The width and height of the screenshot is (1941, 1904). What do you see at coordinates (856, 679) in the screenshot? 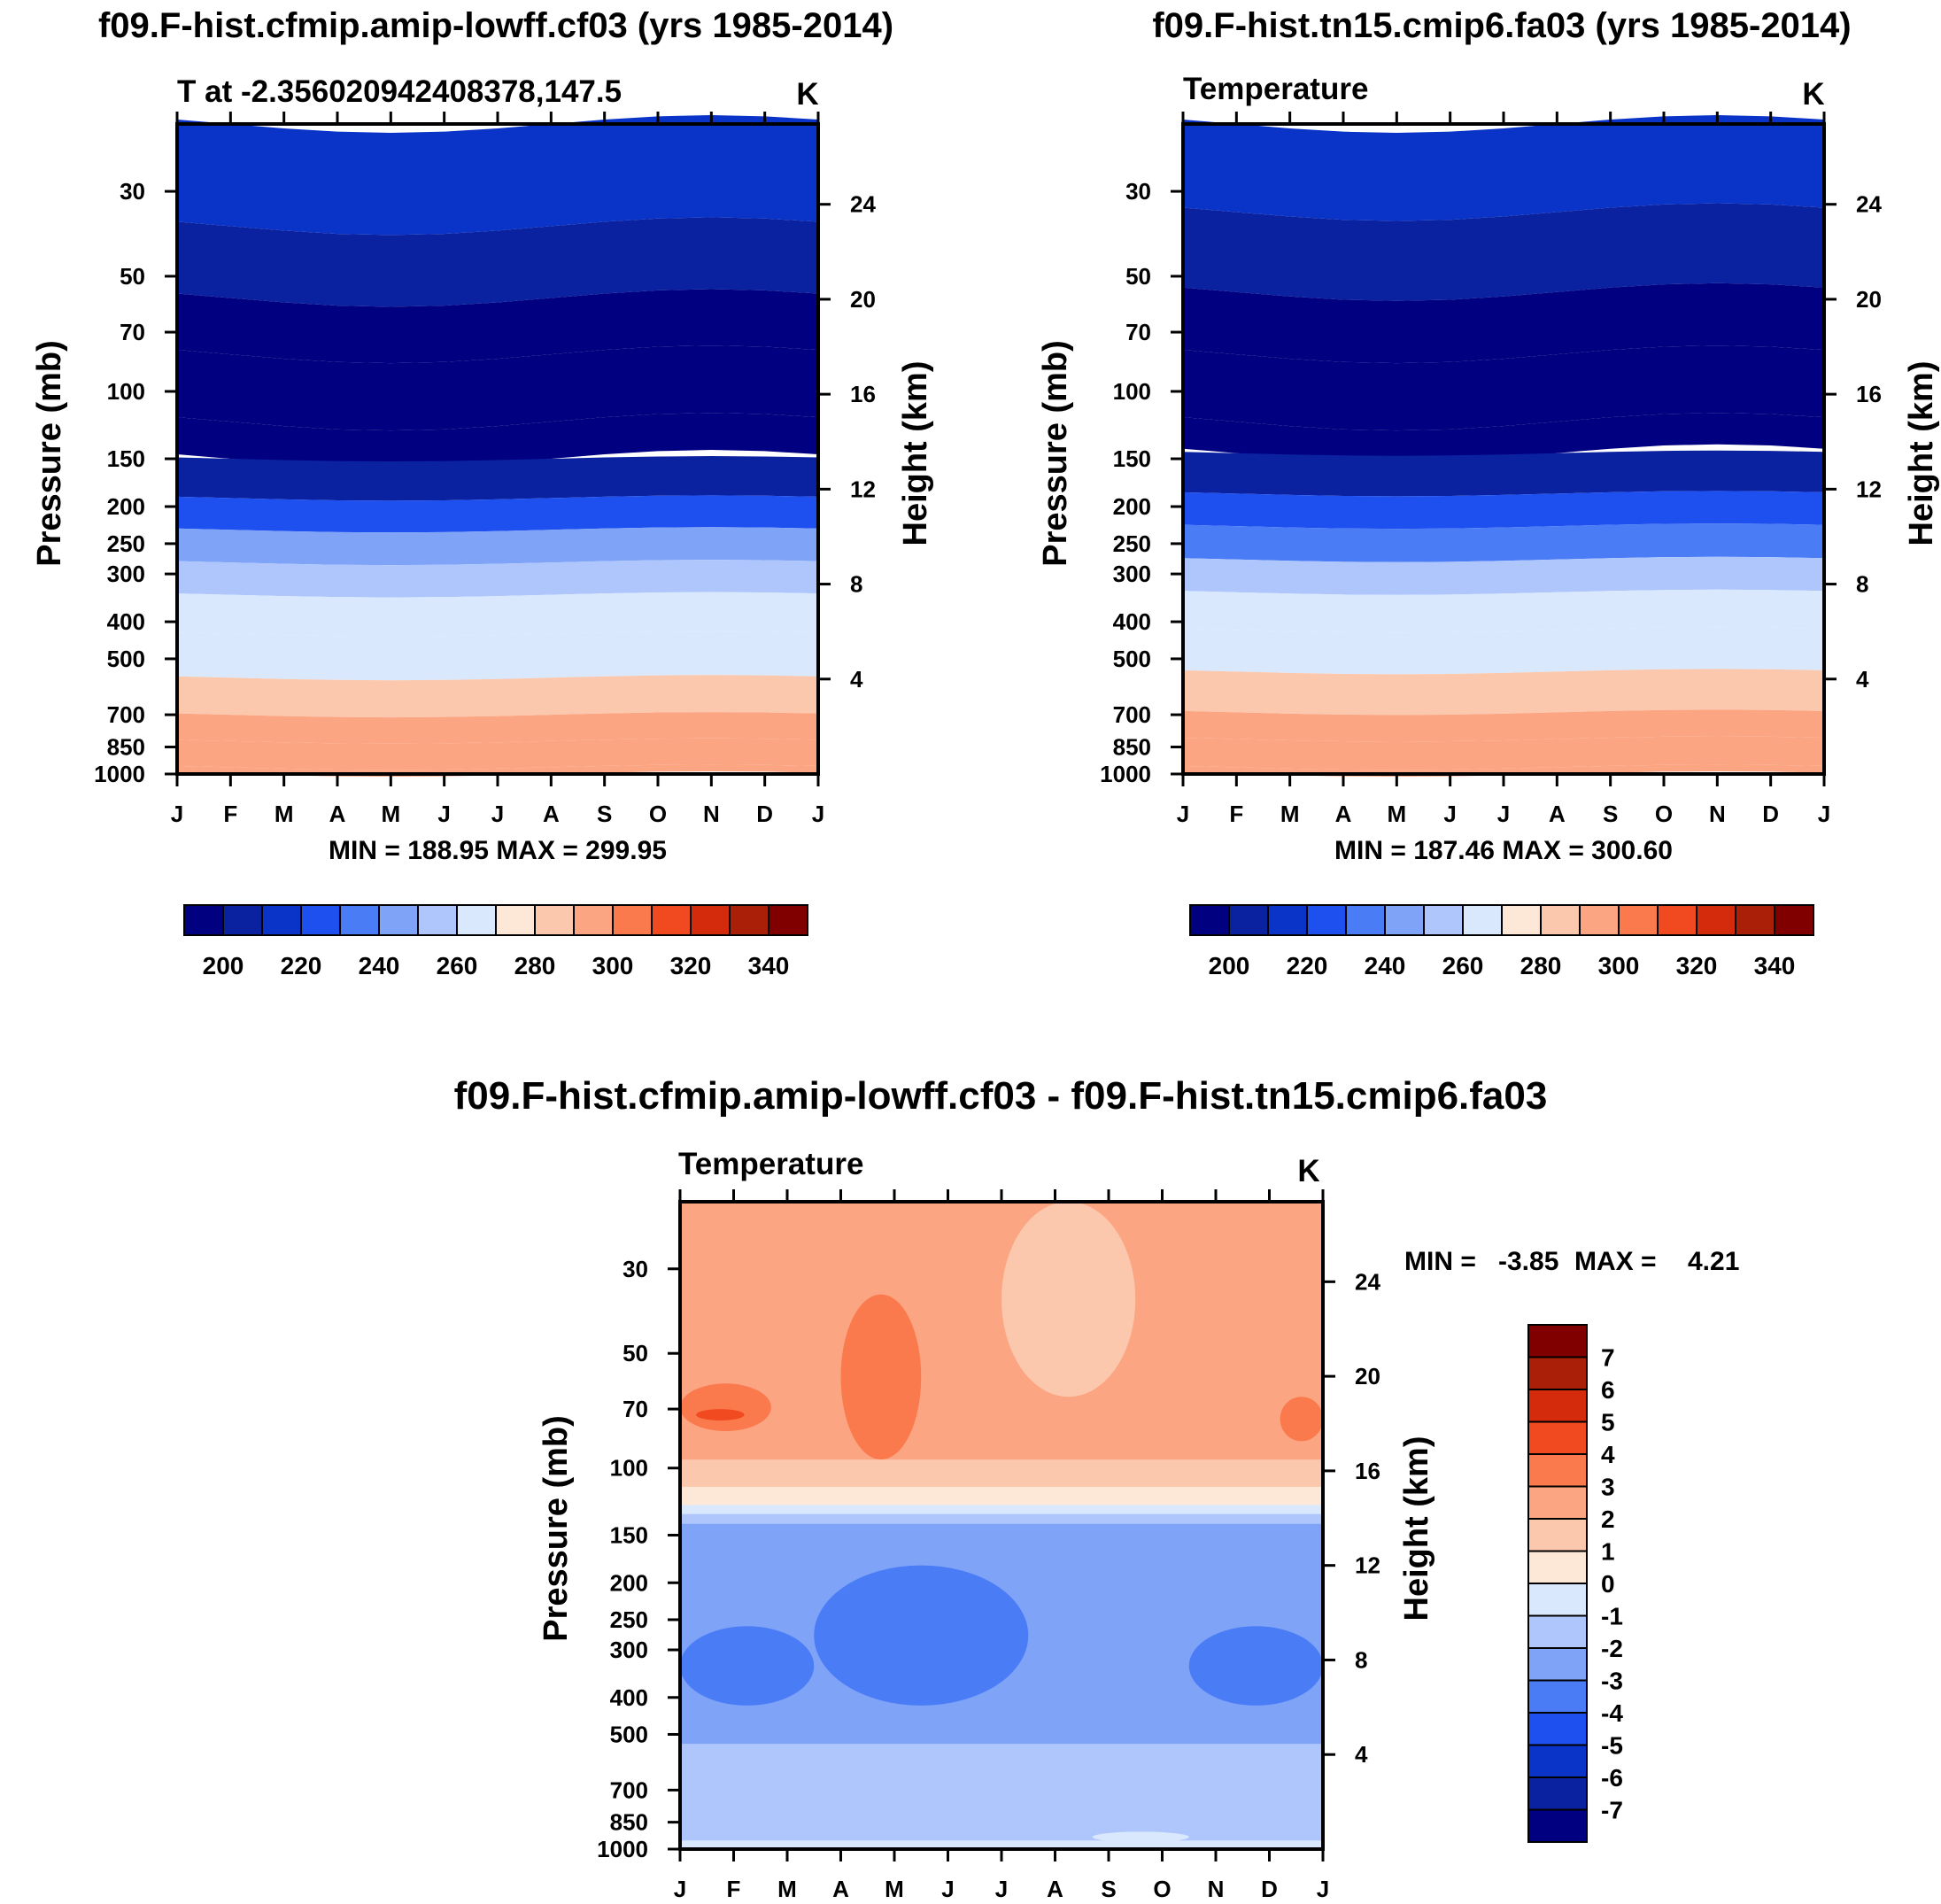
I see `y-right-tick-label: 4` at bounding box center [856, 679].